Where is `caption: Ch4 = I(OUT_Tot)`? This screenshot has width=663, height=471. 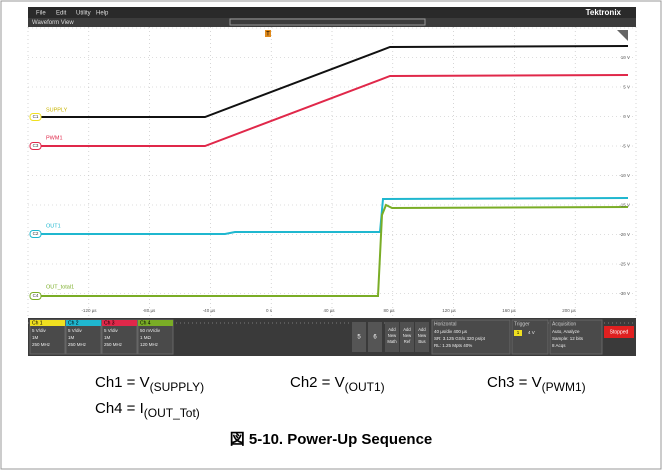 caption: Ch4 = I(OUT_Tot) is located at coordinates (147, 410).